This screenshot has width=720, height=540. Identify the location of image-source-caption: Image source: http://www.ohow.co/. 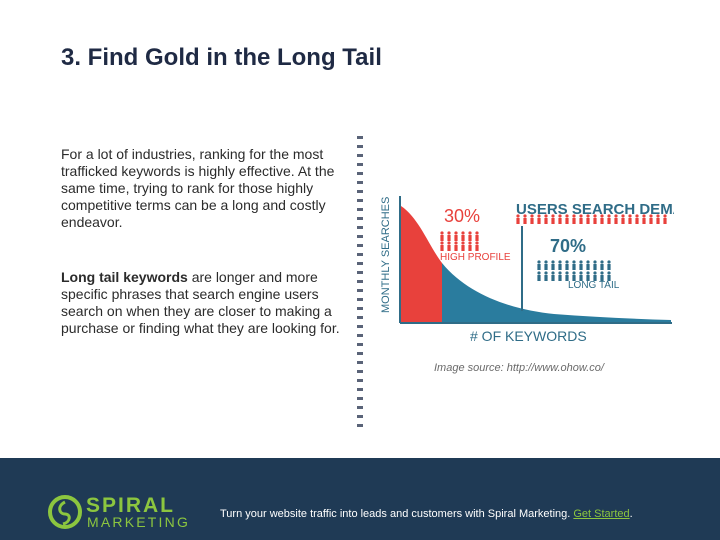
(519, 368).